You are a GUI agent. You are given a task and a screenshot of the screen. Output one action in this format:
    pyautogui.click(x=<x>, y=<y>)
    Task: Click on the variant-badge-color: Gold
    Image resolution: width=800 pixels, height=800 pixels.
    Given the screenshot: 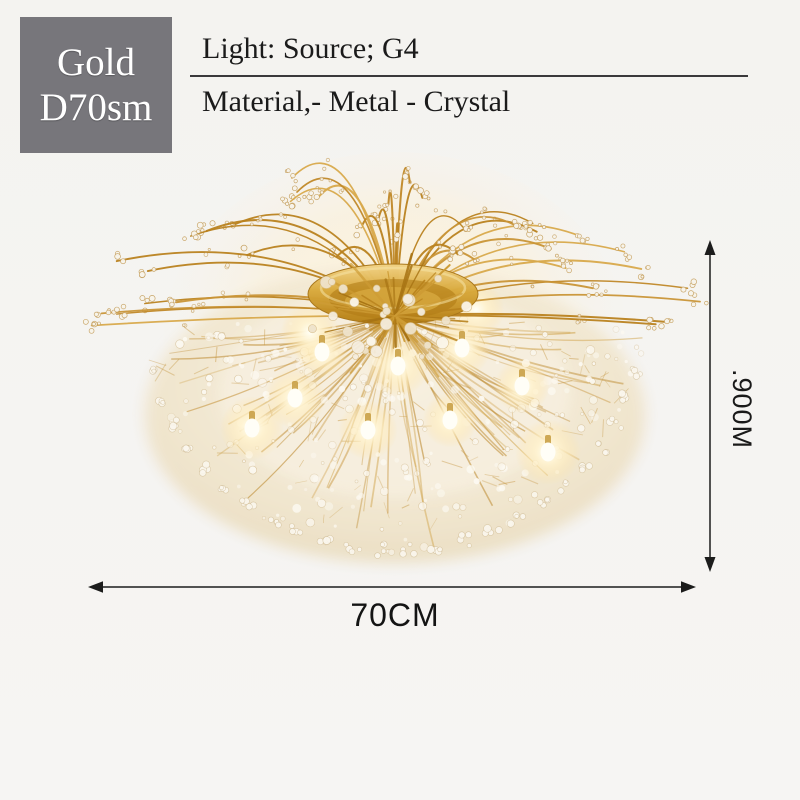 What is the action you would take?
    pyautogui.click(x=96, y=62)
    